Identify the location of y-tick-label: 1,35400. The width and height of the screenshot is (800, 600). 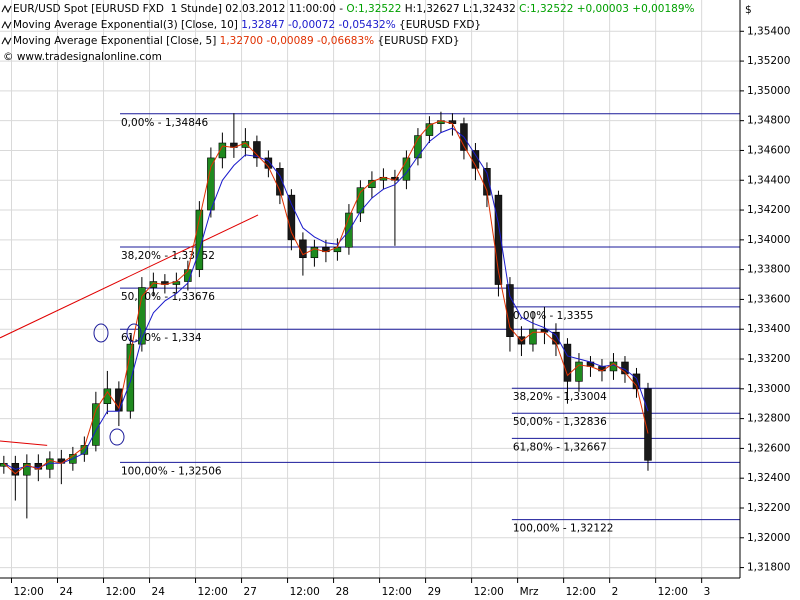
(768, 31).